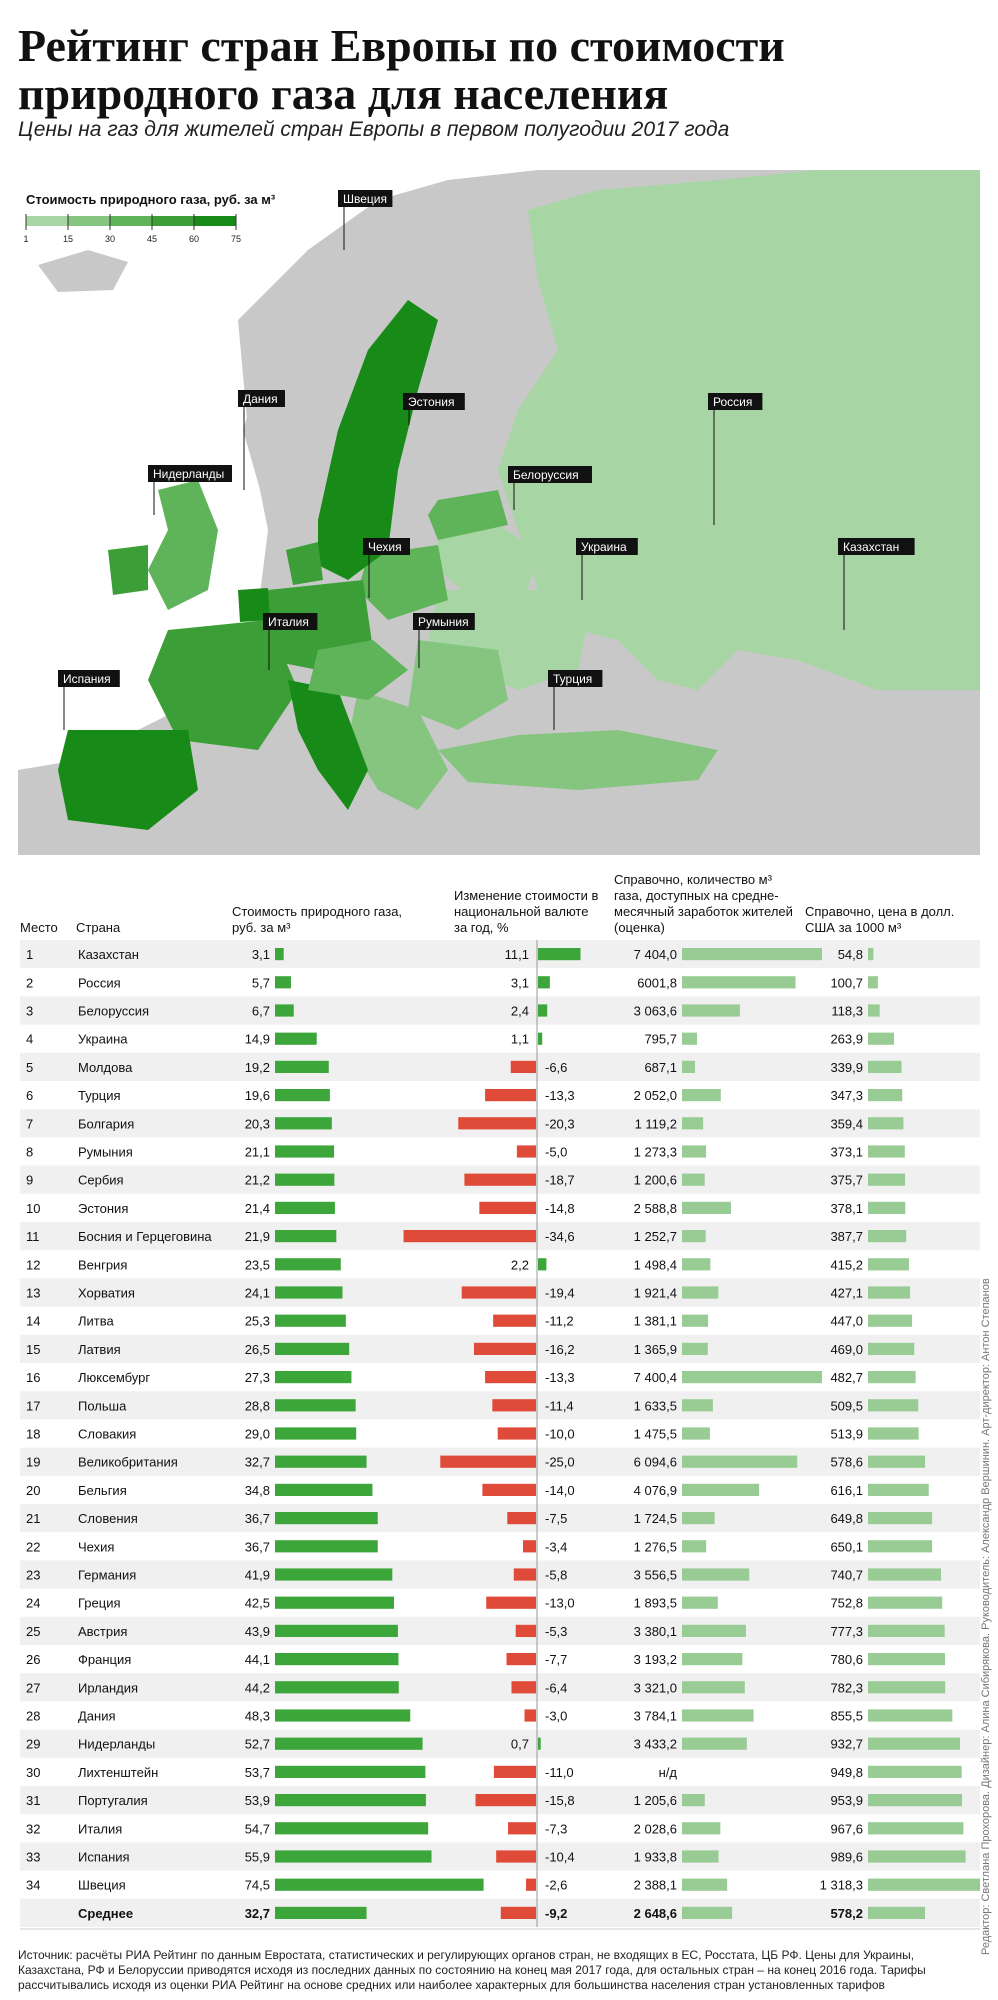 This screenshot has width=998, height=2000. What do you see at coordinates (128, 1462) in the screenshot?
I see `country-cell: Великобритания` at bounding box center [128, 1462].